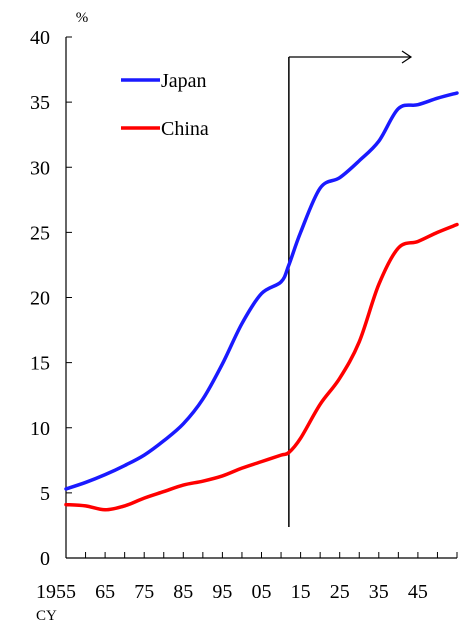  Describe the element at coordinates (40, 299) in the screenshot. I see `y-tick-label: 20` at that location.